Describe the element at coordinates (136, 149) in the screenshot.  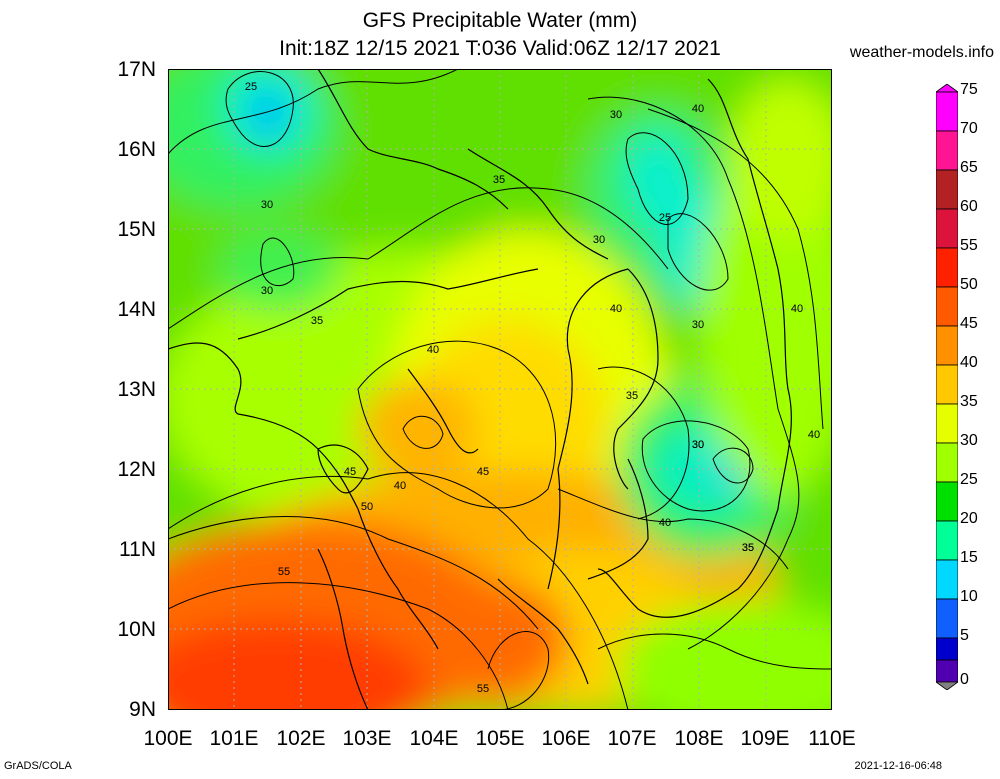
I see `lat-label-16n: 16N` at that location.